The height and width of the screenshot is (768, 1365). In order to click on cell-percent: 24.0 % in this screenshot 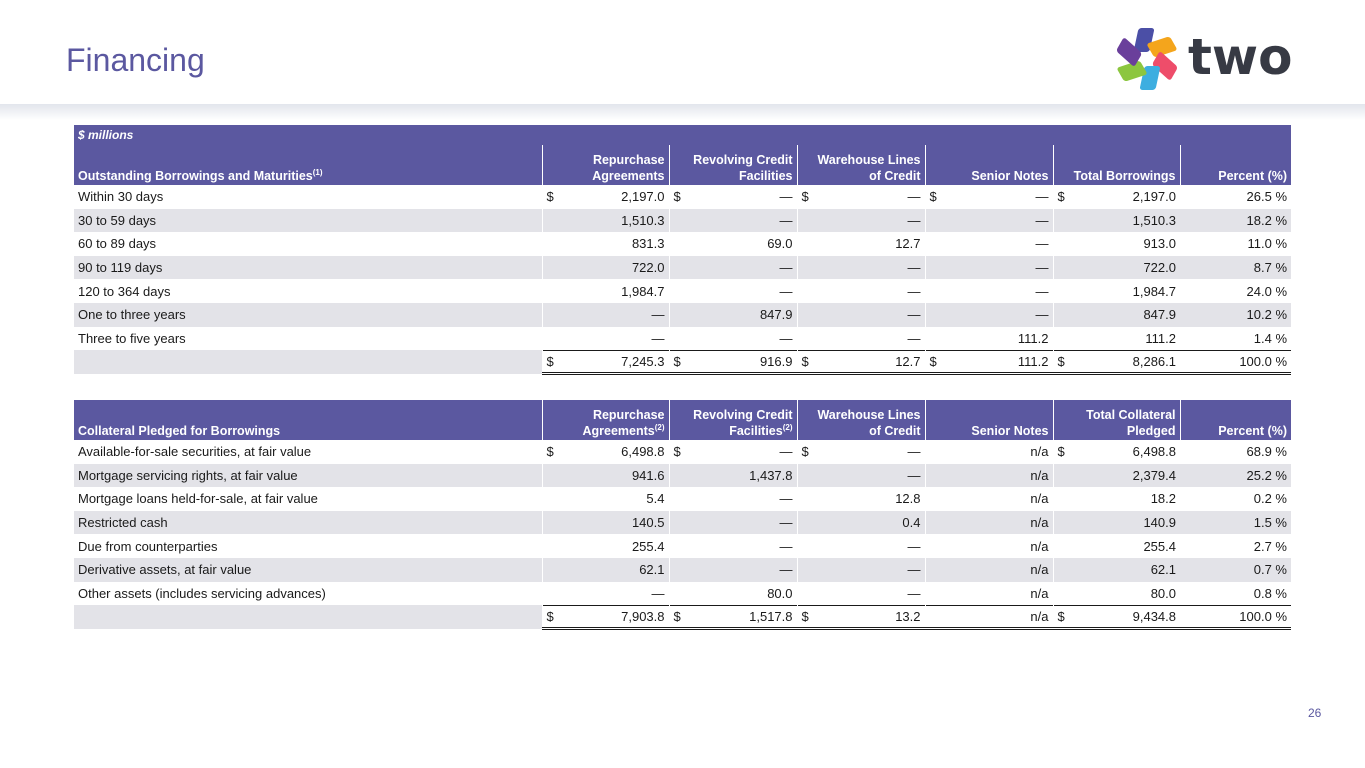, I will do `click(1267, 291)`.